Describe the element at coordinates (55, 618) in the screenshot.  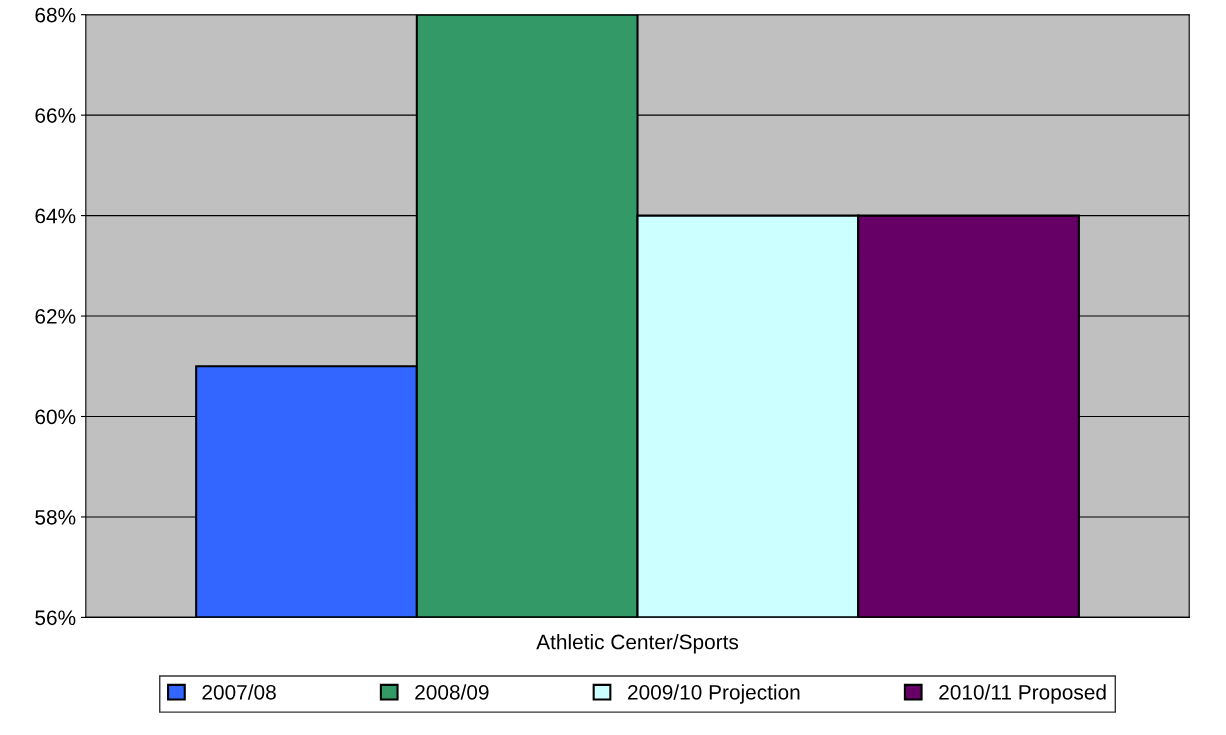
I see `y-tick-label: 56%` at that location.